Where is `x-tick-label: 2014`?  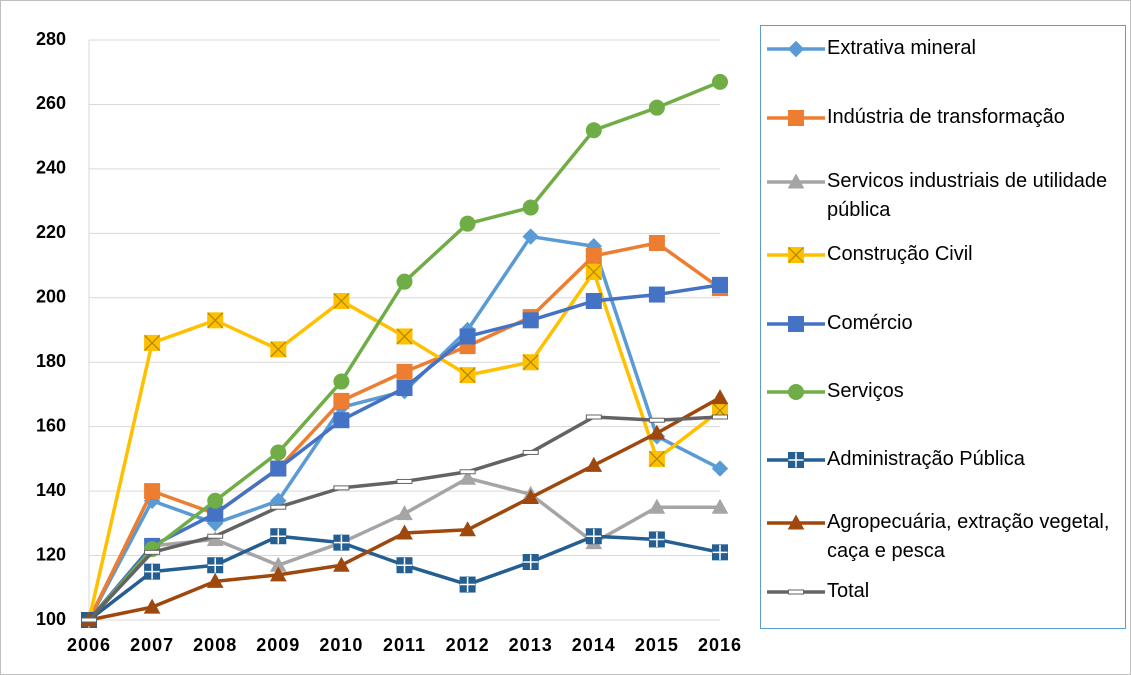
x-tick-label: 2014 is located at coordinates (594, 645).